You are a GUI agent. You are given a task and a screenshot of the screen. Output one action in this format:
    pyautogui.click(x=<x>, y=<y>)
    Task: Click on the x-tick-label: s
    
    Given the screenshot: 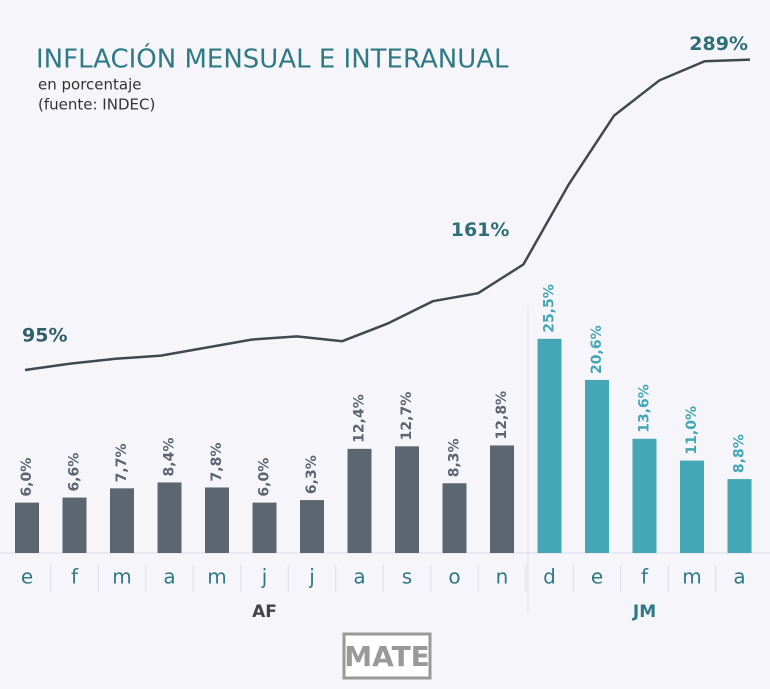 What is the action you would take?
    pyautogui.click(x=407, y=577)
    